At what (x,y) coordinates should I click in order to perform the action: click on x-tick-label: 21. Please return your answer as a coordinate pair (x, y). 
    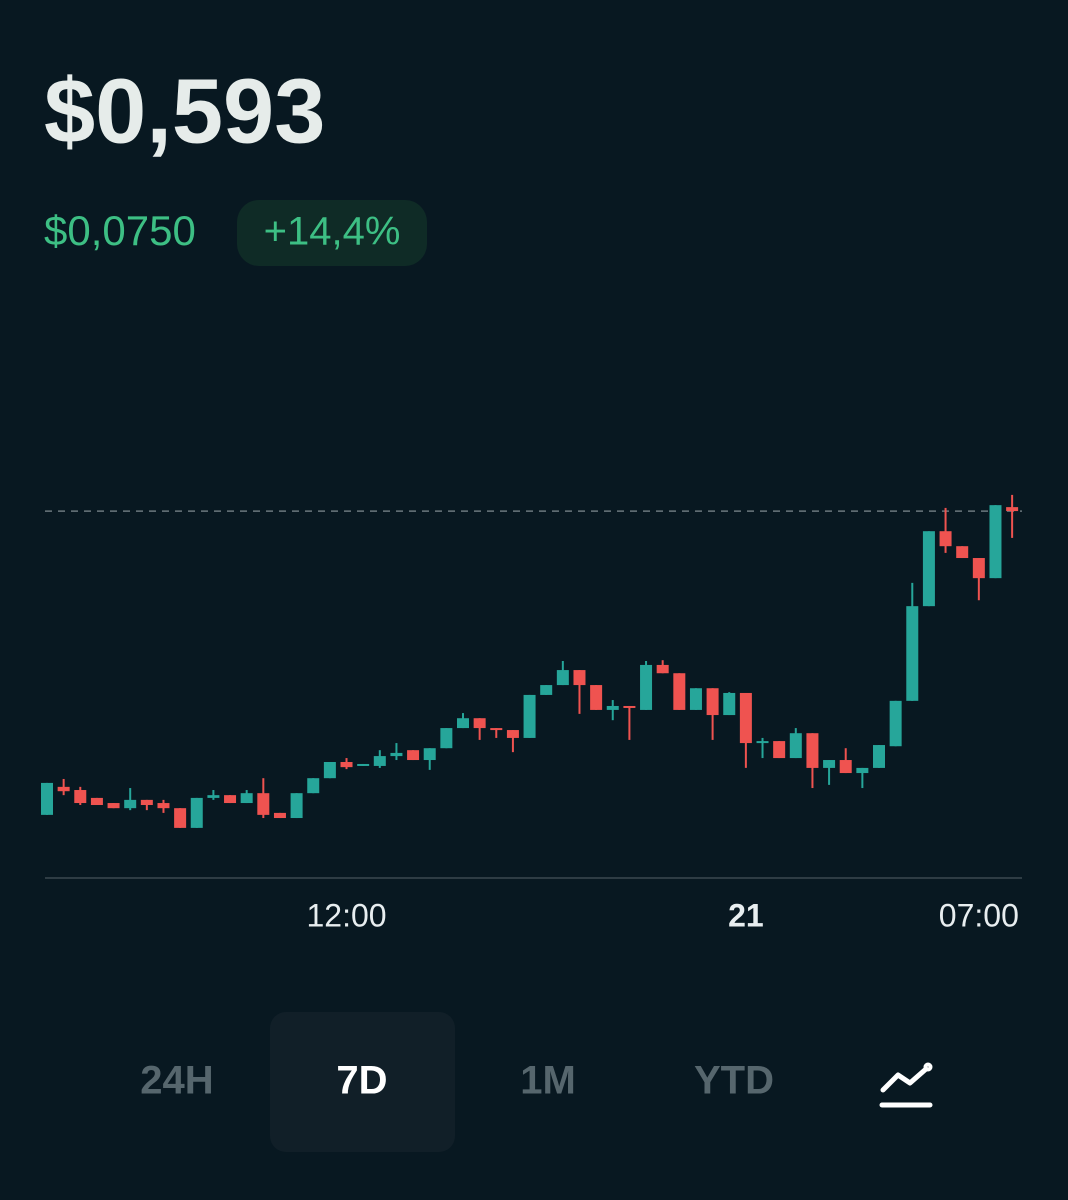
    Looking at the image, I should click on (746, 915).